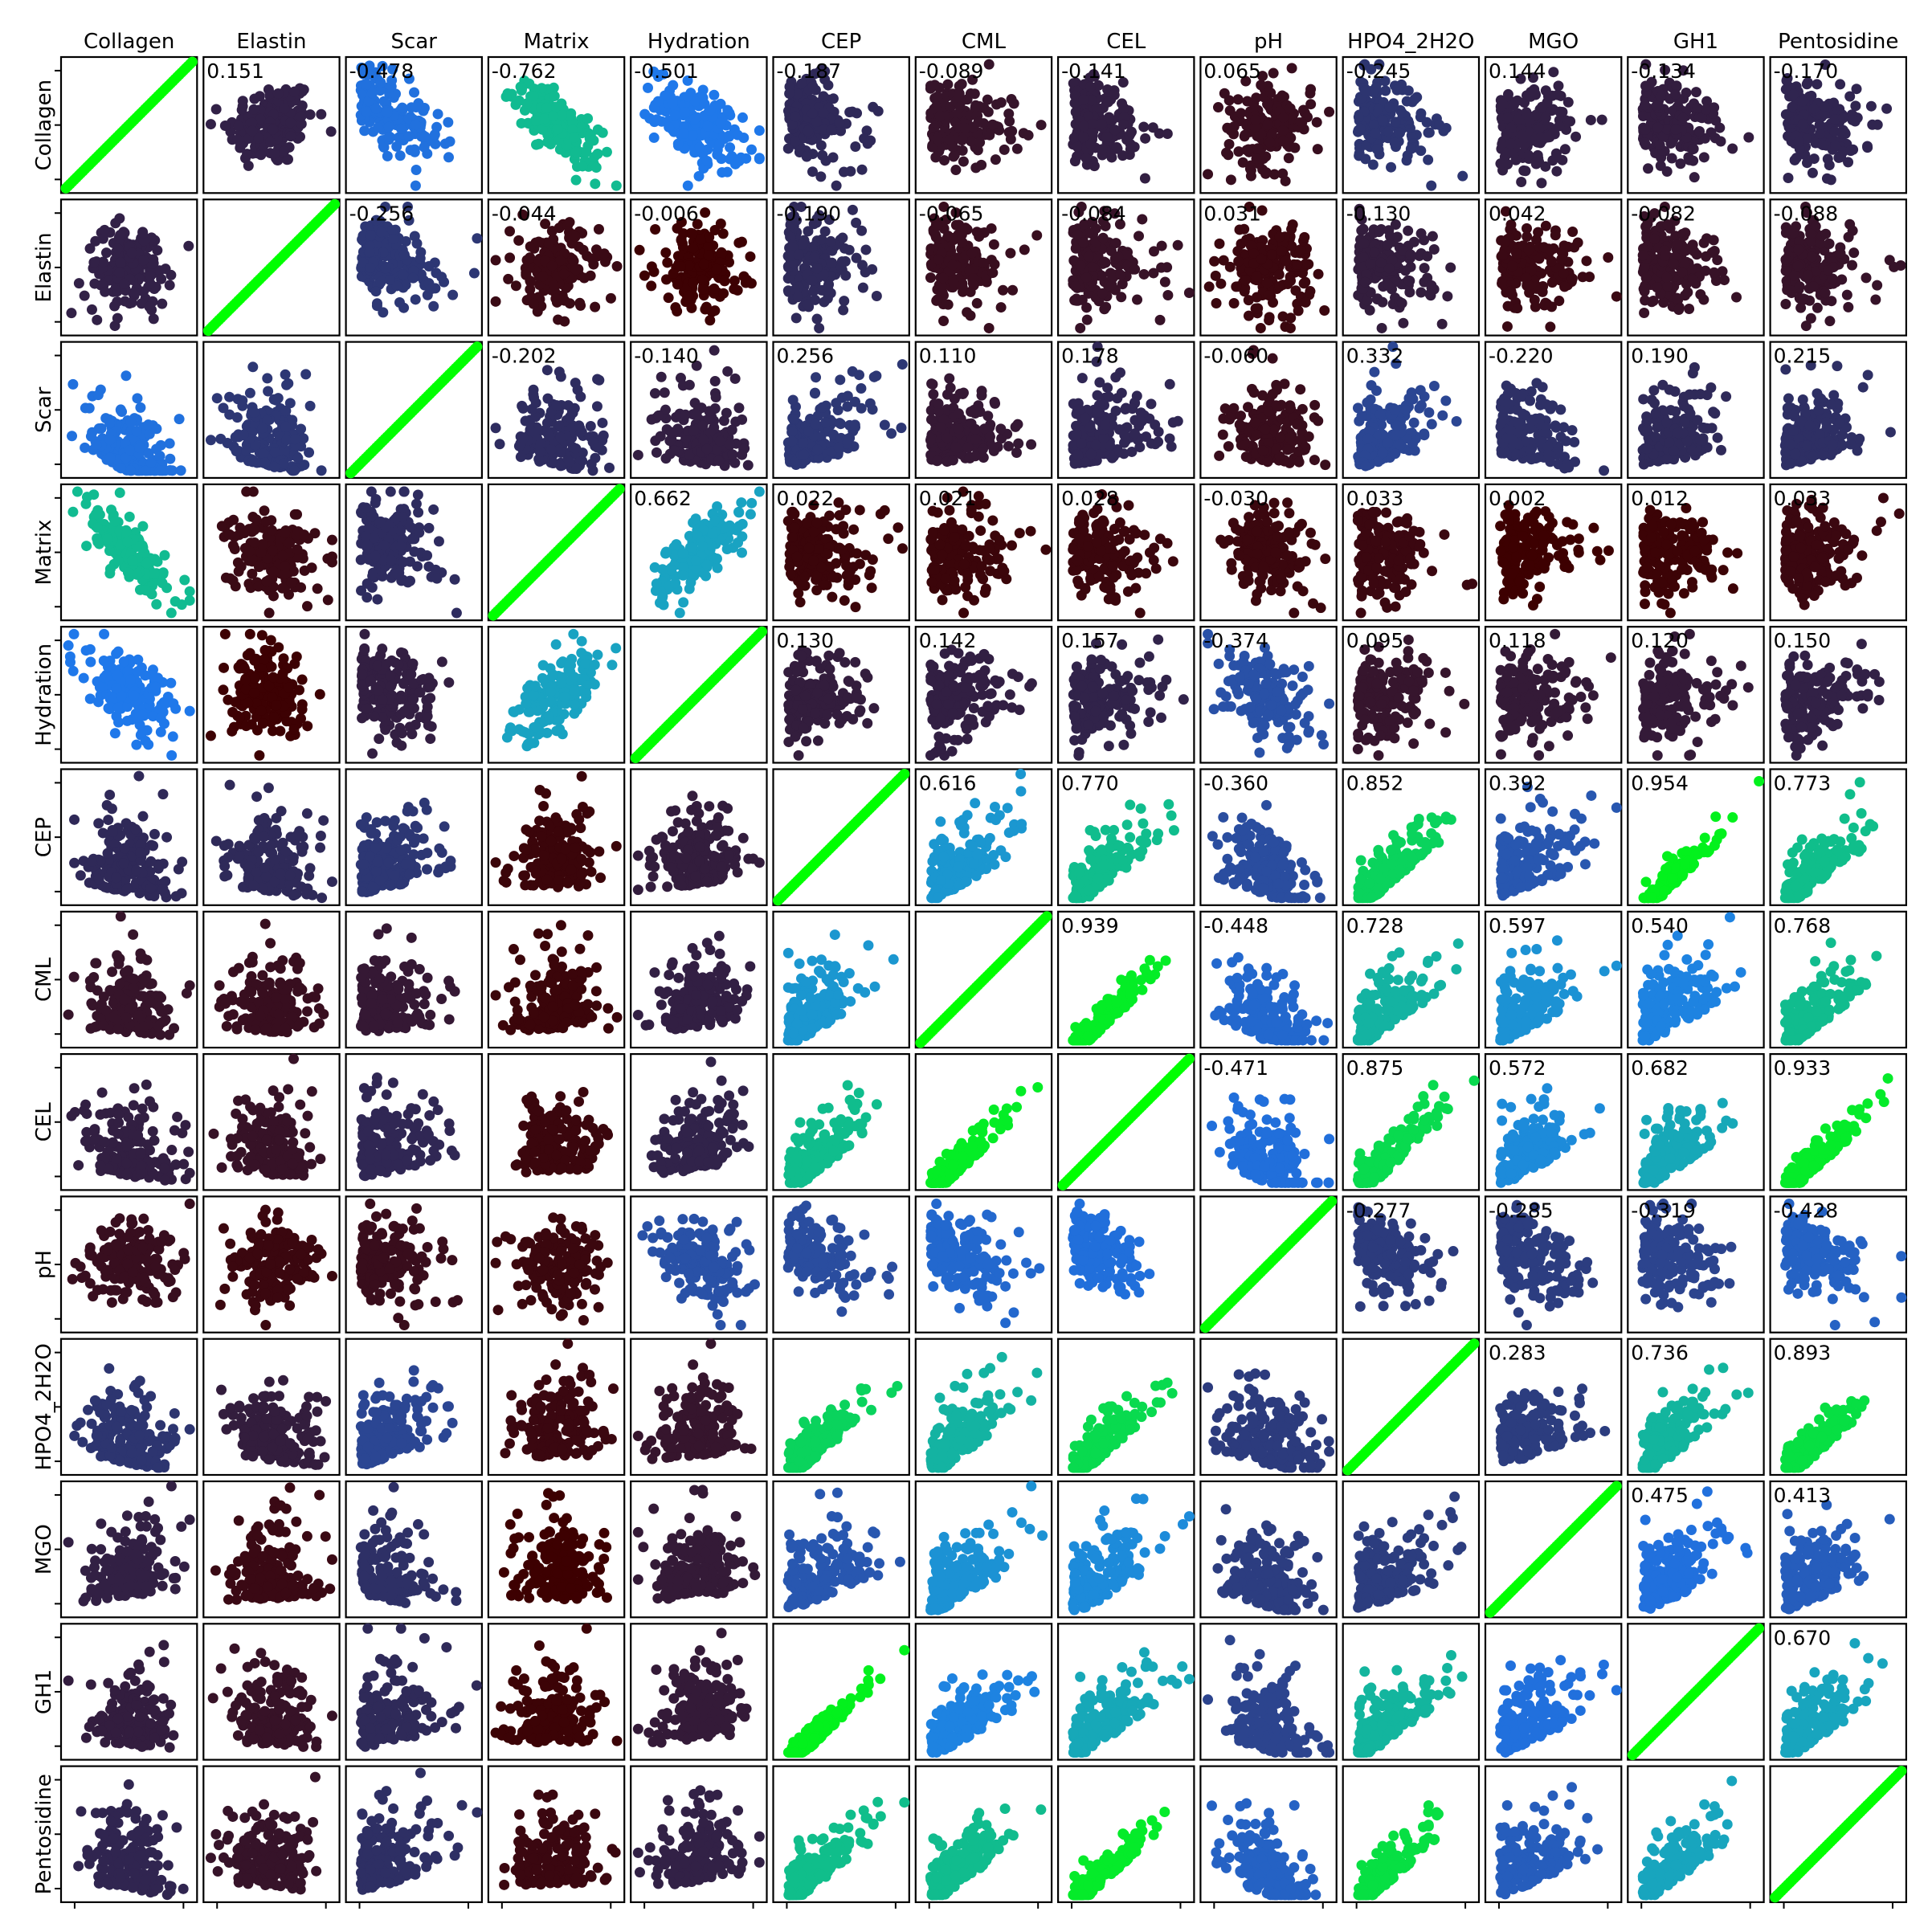 Image resolution: width=1928 pixels, height=1932 pixels. I want to click on panel-collagen-vs-matrix: -0.762, so click(556, 125).